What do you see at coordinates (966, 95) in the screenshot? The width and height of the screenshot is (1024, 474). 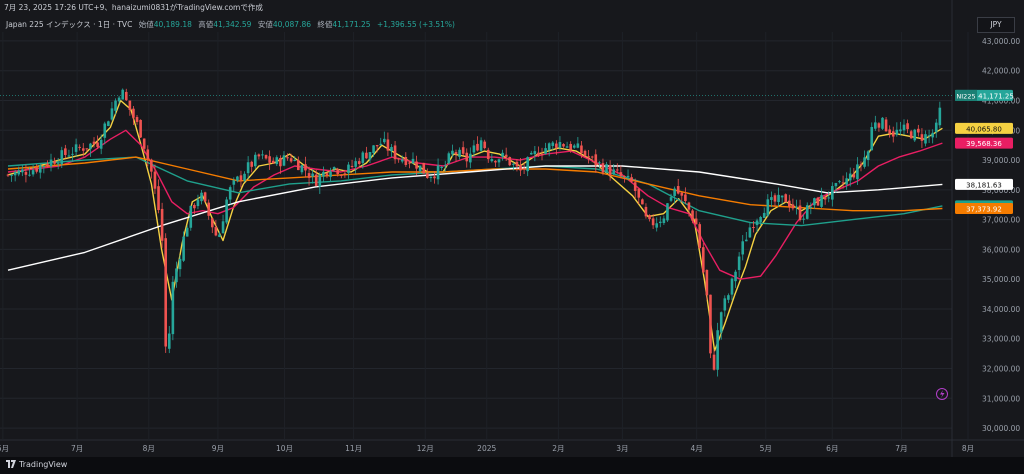 I see `symbol-badge` at bounding box center [966, 95].